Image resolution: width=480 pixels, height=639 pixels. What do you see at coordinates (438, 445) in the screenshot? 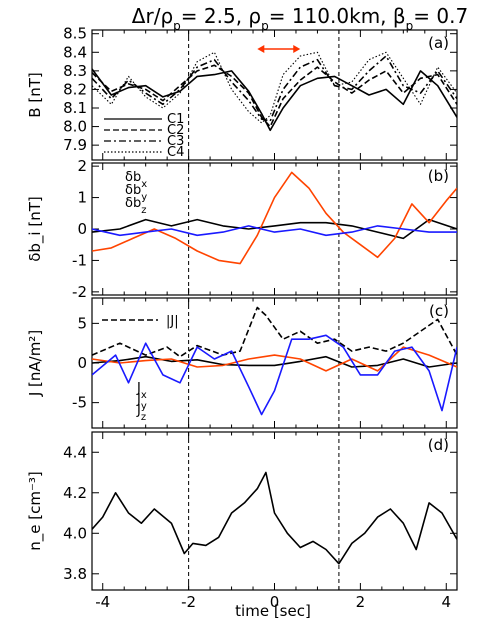
I see `panel-label-d: (d)` at bounding box center [438, 445].